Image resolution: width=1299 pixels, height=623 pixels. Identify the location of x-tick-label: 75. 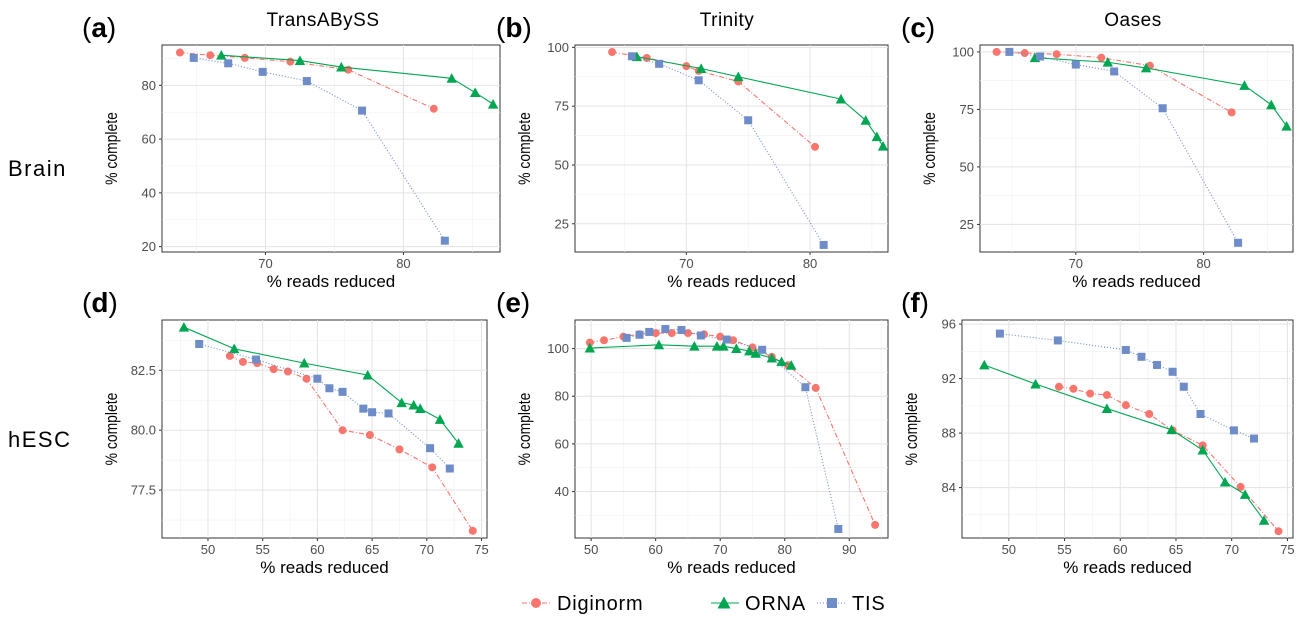
(481, 549).